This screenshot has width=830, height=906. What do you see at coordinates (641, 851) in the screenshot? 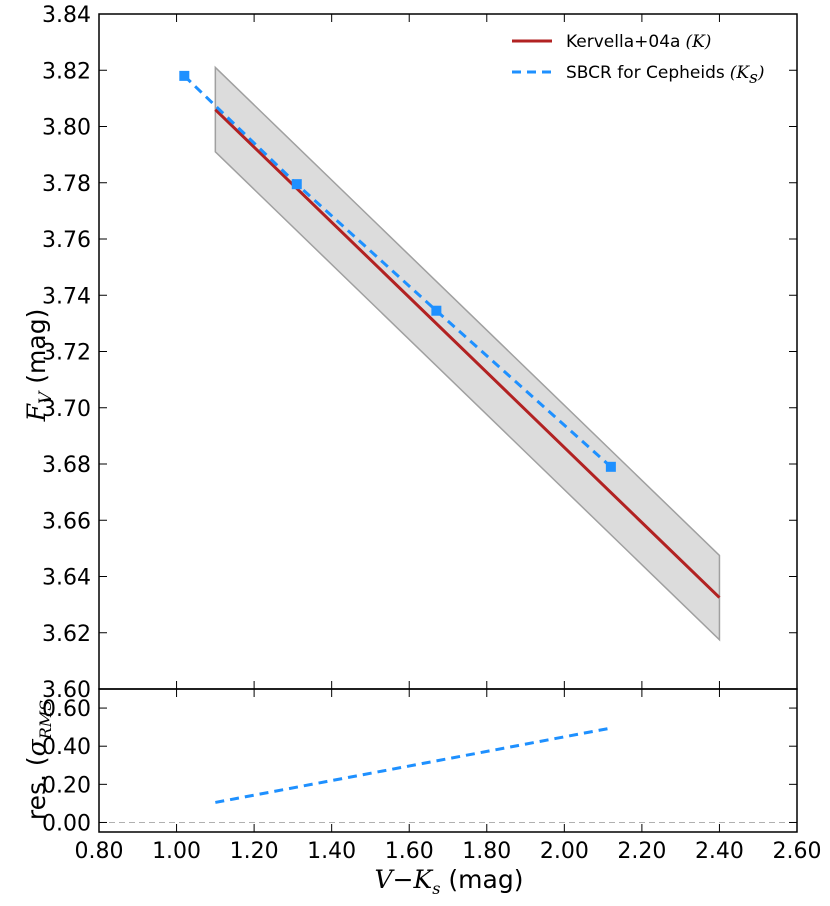
I see `xtick-label-7: 2.20` at bounding box center [641, 851].